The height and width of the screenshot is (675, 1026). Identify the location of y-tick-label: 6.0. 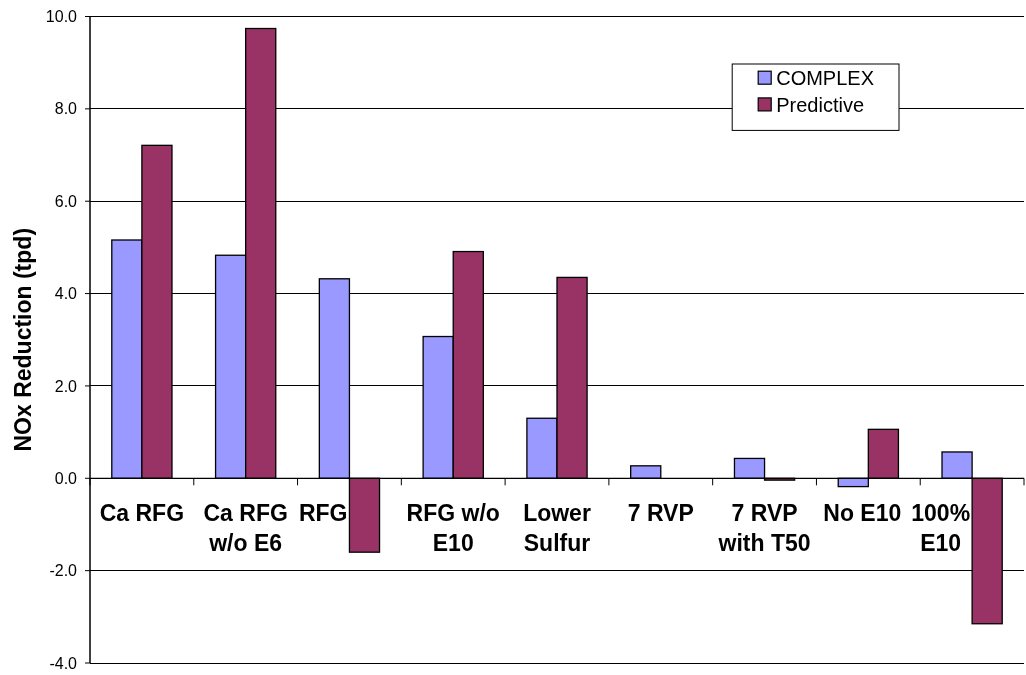
(66, 201).